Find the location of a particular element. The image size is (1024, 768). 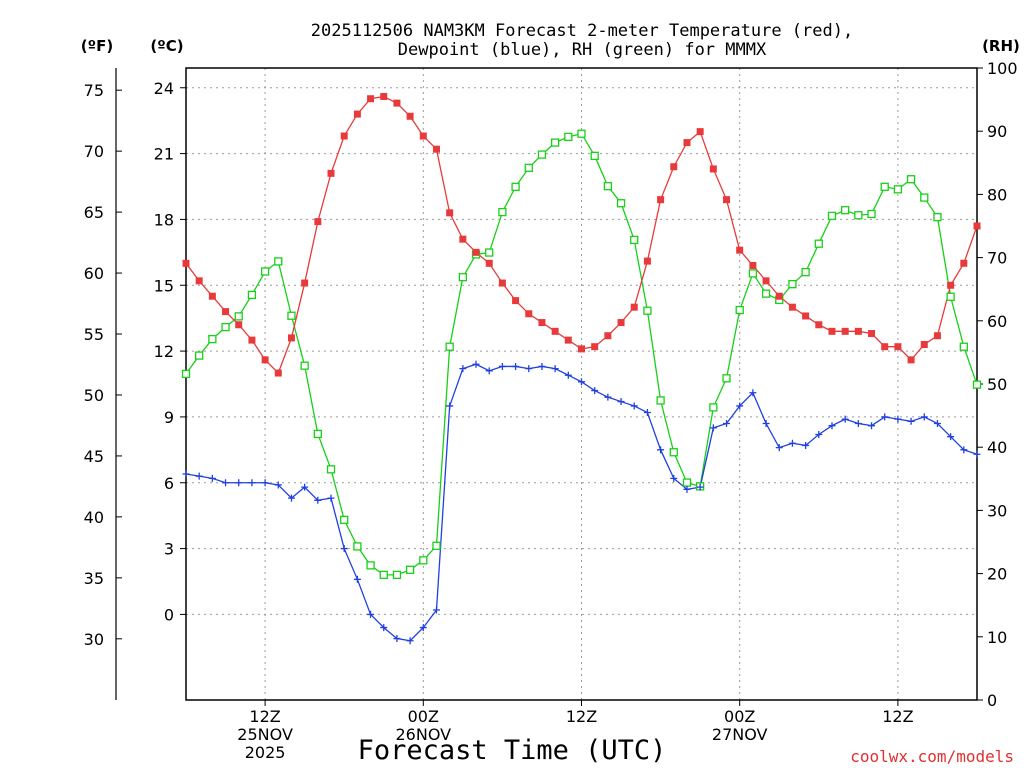

x-axis-label: Forecast Time (UTC) is located at coordinates (512, 750).